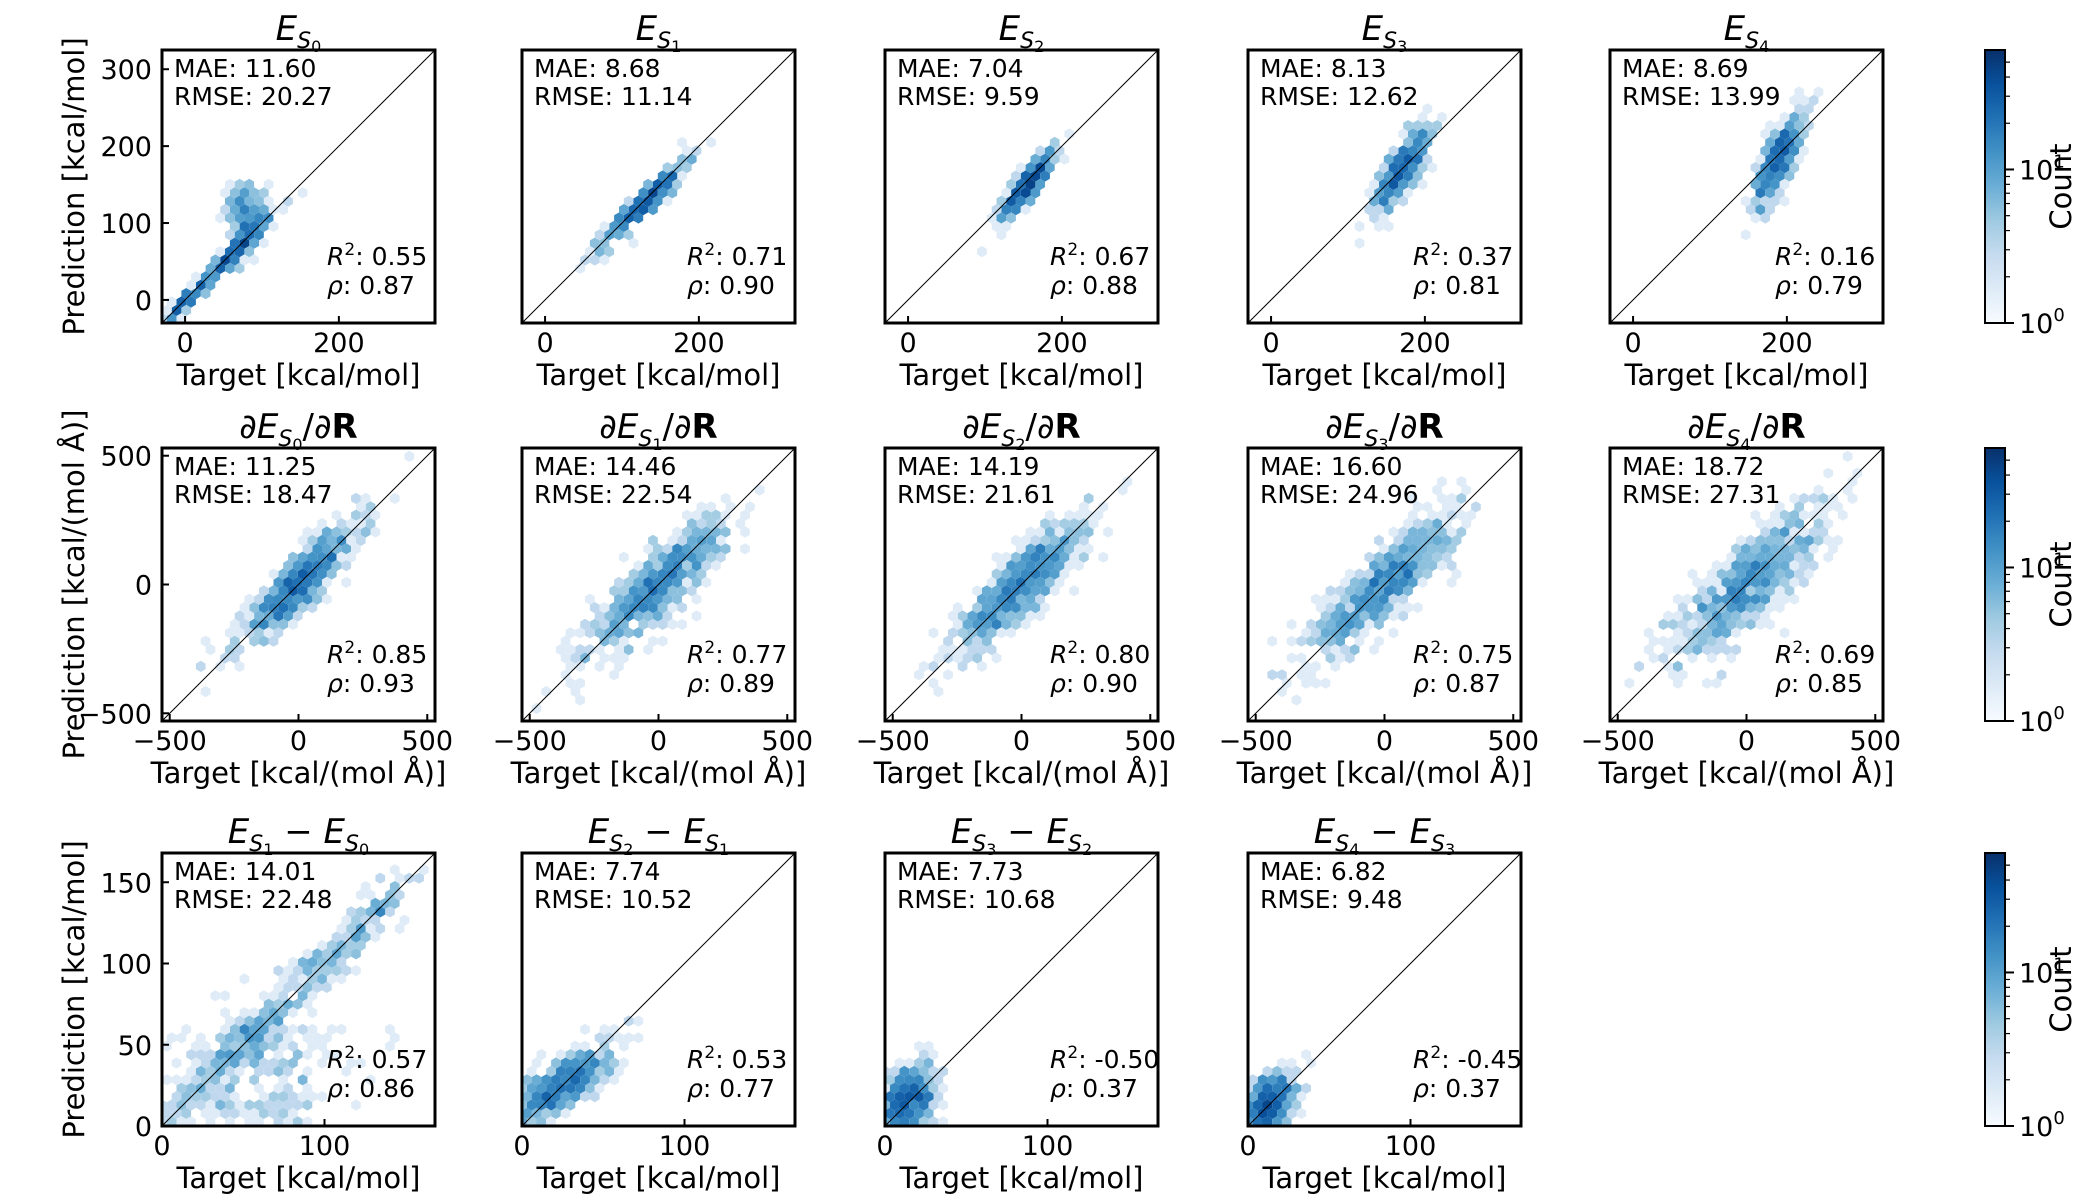 The image size is (2100, 1200). What do you see at coordinates (1323, 871) in the screenshot?
I see `mae-text: MAE: 6.82` at bounding box center [1323, 871].